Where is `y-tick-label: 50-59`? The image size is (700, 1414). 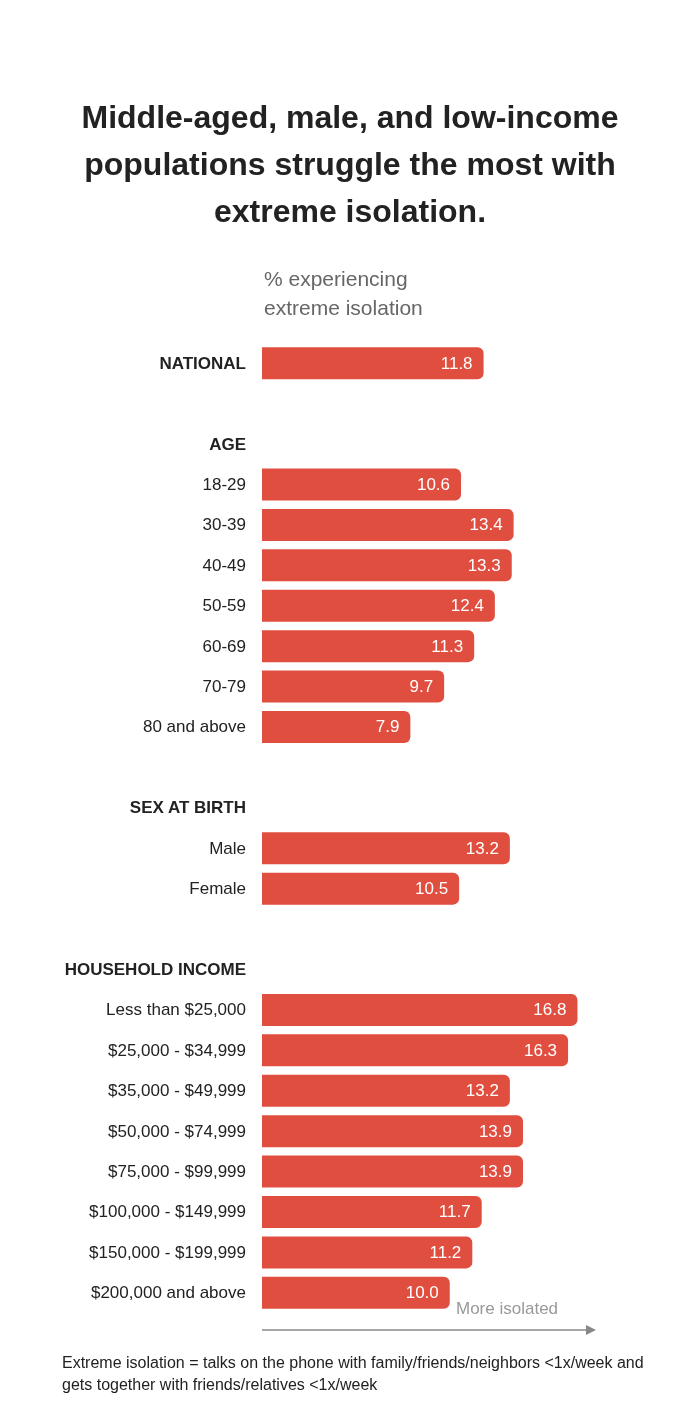
y-tick-label: 50-59 is located at coordinates (224, 606).